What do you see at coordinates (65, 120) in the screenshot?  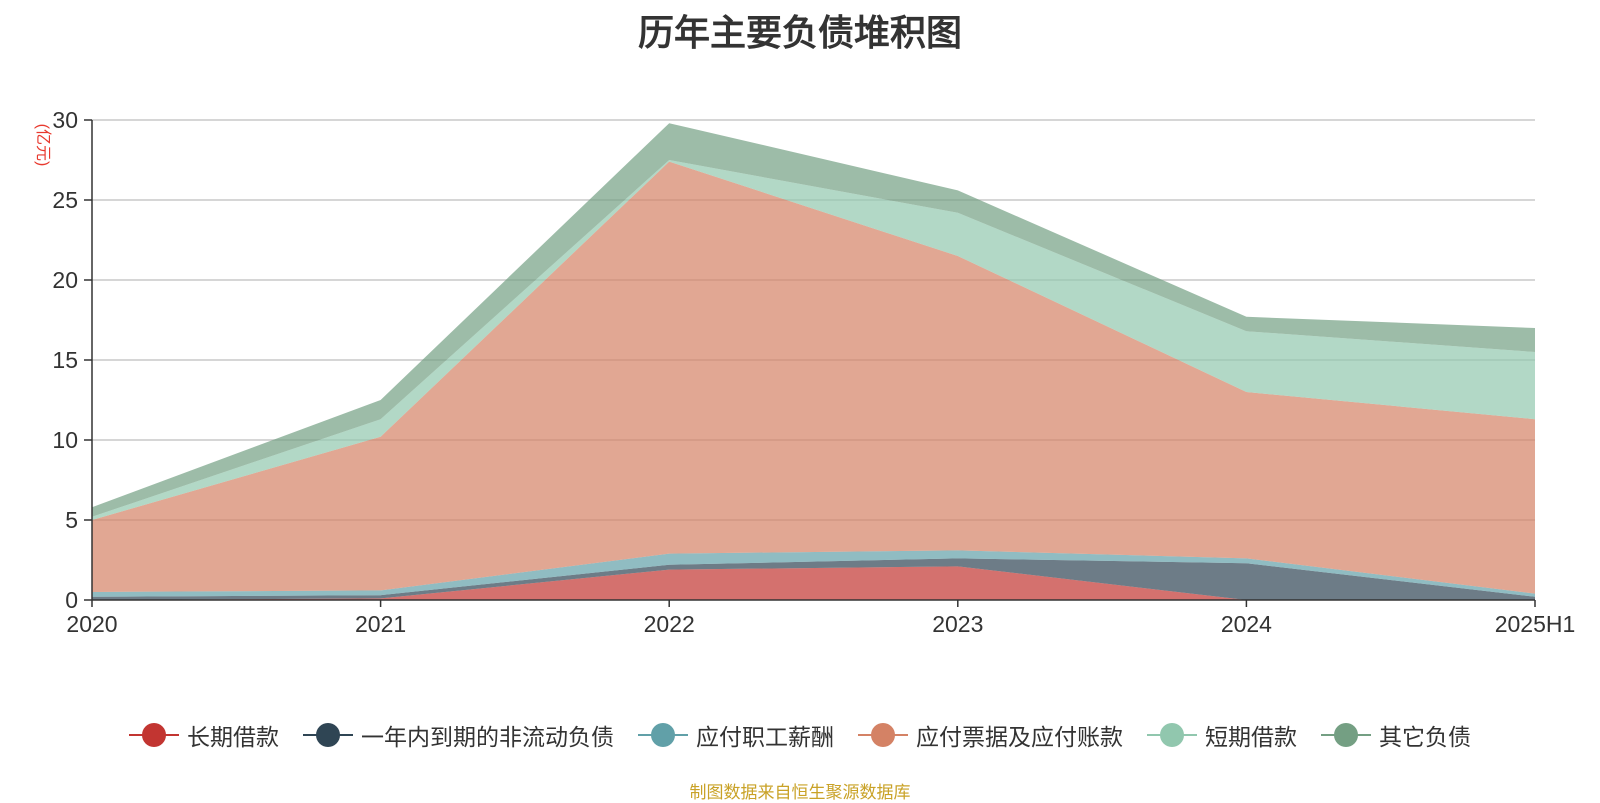 I see `y-tick-label: 30` at bounding box center [65, 120].